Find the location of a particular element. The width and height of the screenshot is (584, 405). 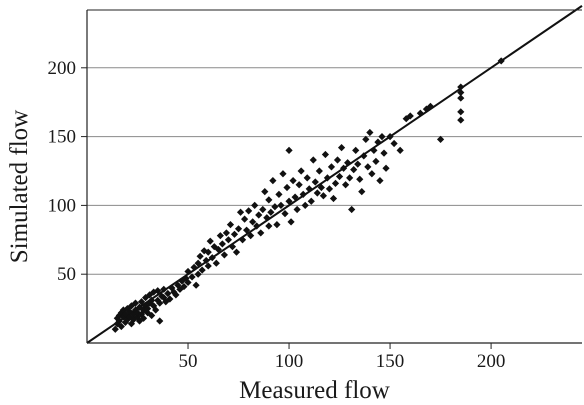

y-axis-title: Simulated flow is located at coordinates (19, 186).